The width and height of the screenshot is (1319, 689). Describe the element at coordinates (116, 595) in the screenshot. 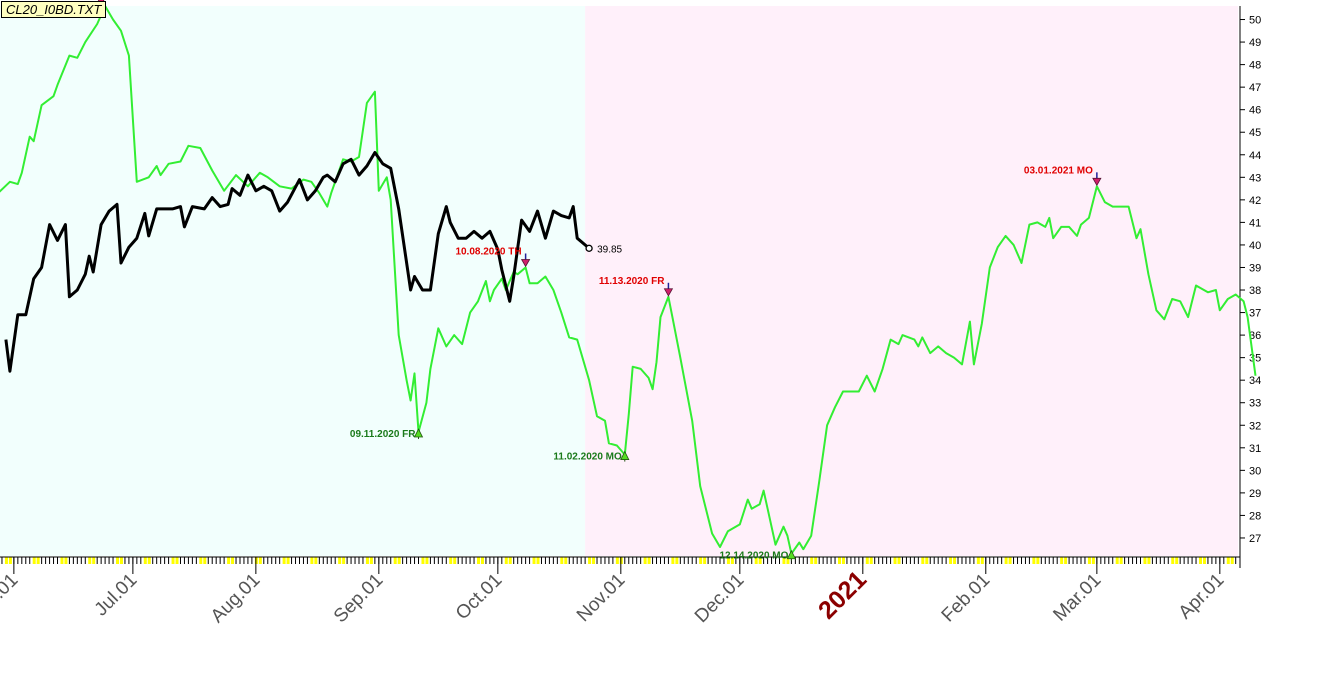

I see `x-tick-label: Jul.01` at that location.